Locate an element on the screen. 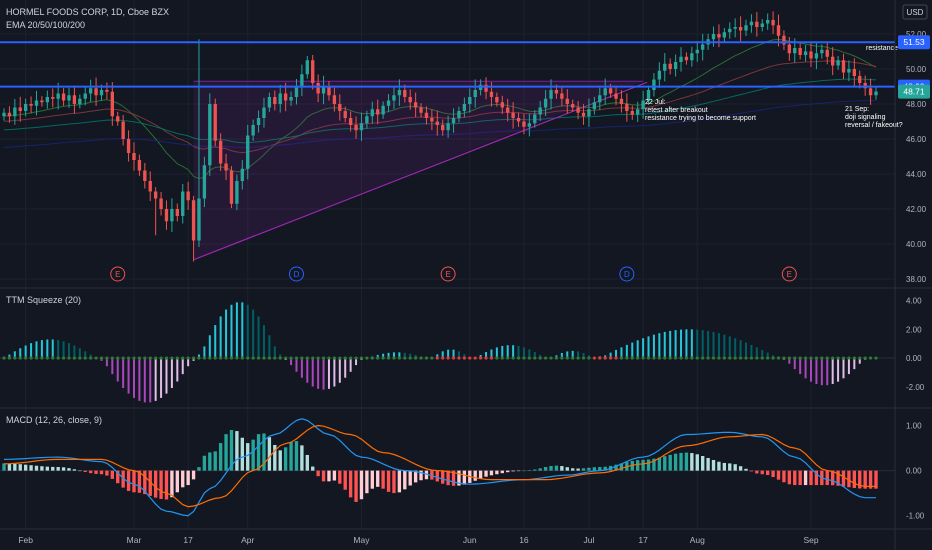 The height and width of the screenshot is (550, 932). ema-legend: EMA 20/50/100/200 is located at coordinates (45, 25).